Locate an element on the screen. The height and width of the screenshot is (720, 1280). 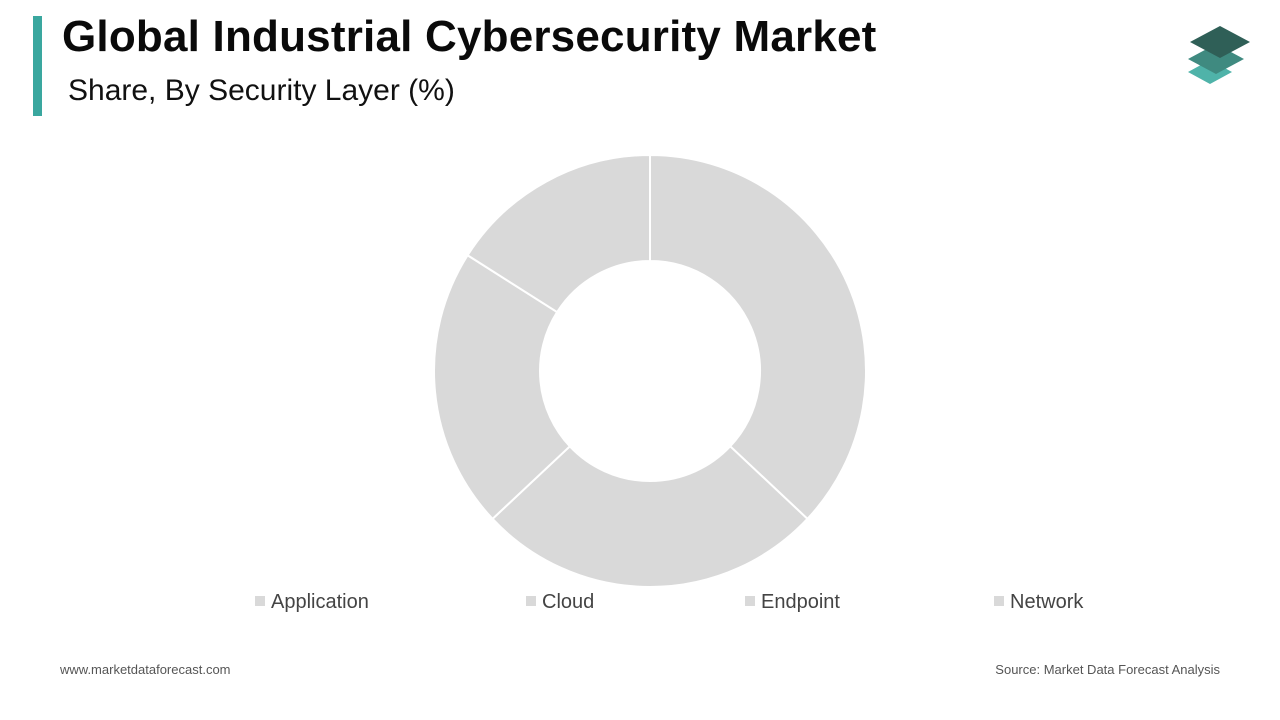
chart-legend: Application Cloud Endpoint Network is located at coordinates (669, 602).